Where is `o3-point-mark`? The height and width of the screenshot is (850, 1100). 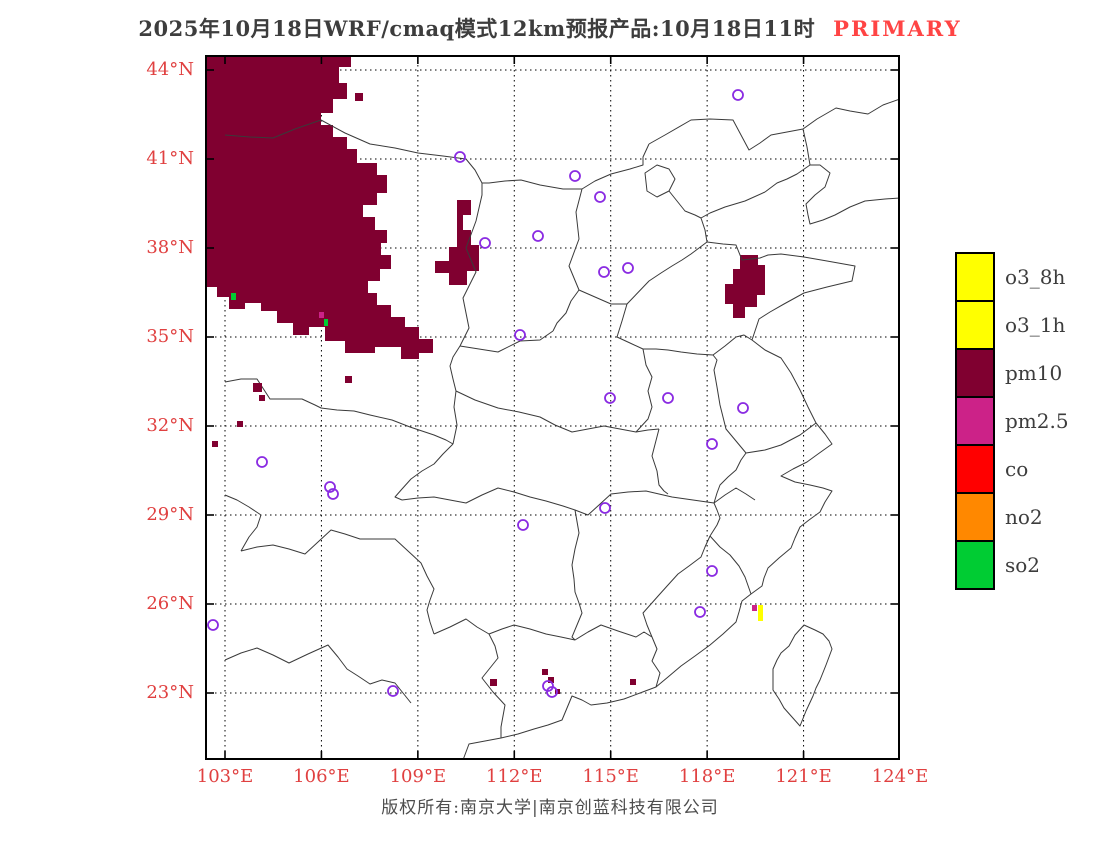
o3-point-mark is located at coordinates (760, 613).